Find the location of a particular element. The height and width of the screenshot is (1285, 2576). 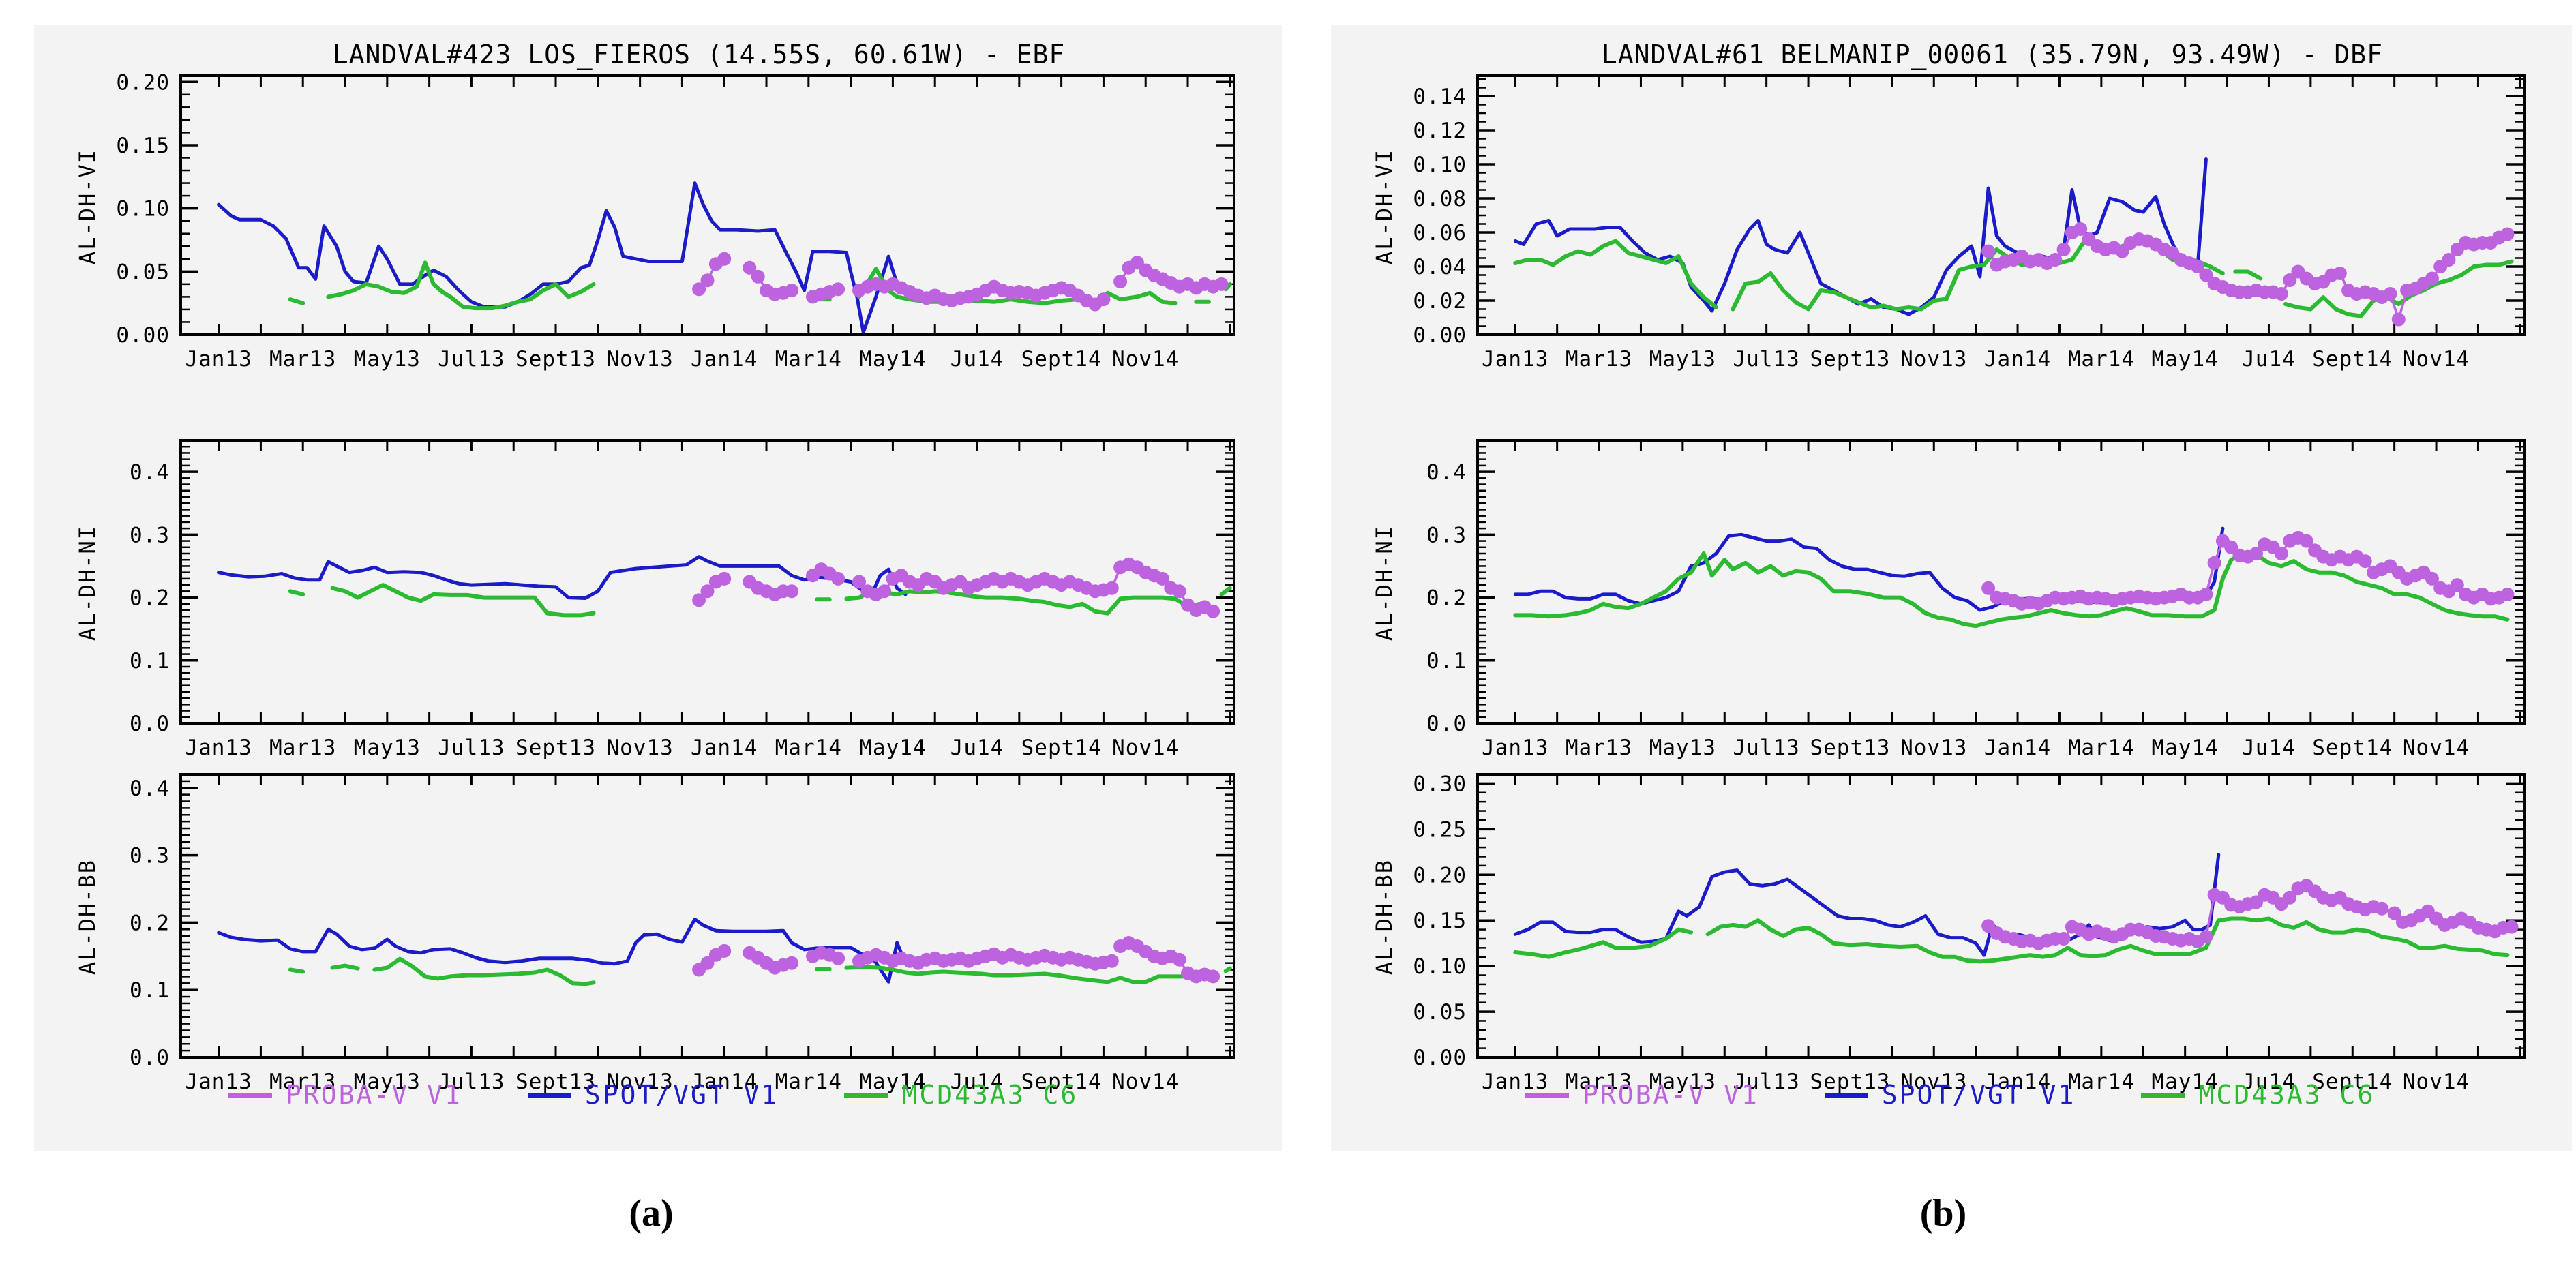

y-tick-label: 0.05 is located at coordinates (143, 272).